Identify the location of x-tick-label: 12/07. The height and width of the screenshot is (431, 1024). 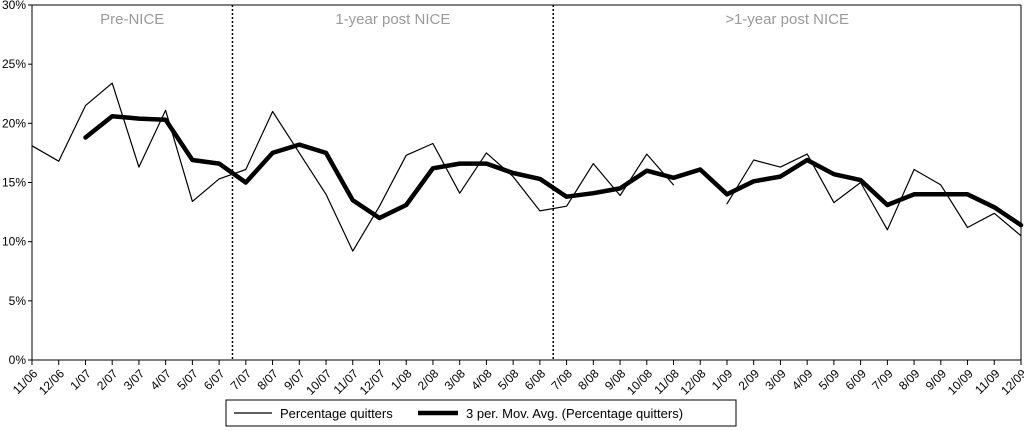
(372, 381).